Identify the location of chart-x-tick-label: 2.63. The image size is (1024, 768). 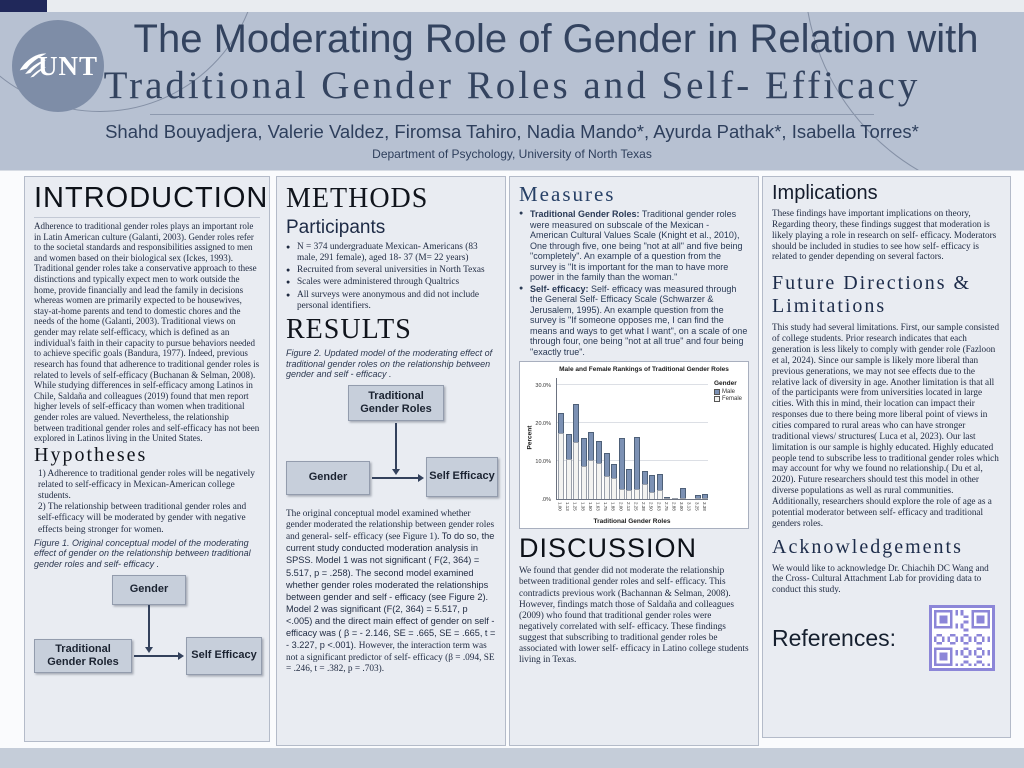
(659, 506).